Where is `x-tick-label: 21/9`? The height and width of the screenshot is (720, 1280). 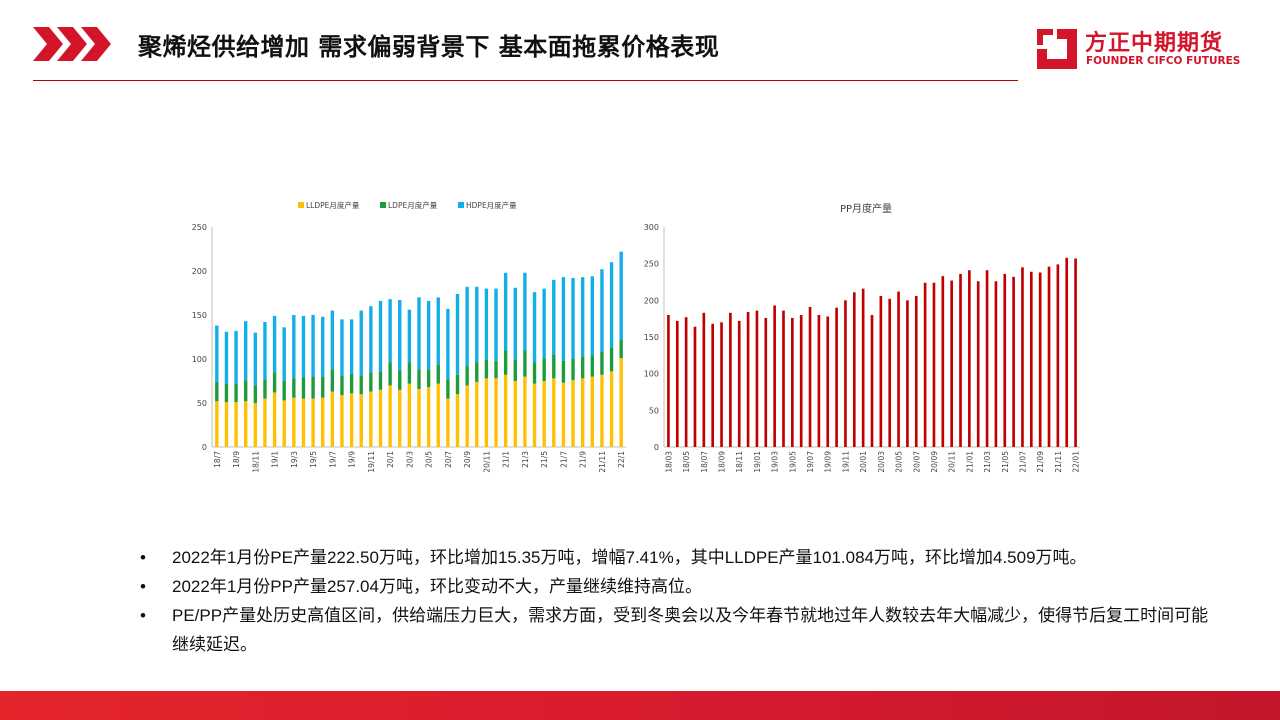 x-tick-label: 21/9 is located at coordinates (583, 459).